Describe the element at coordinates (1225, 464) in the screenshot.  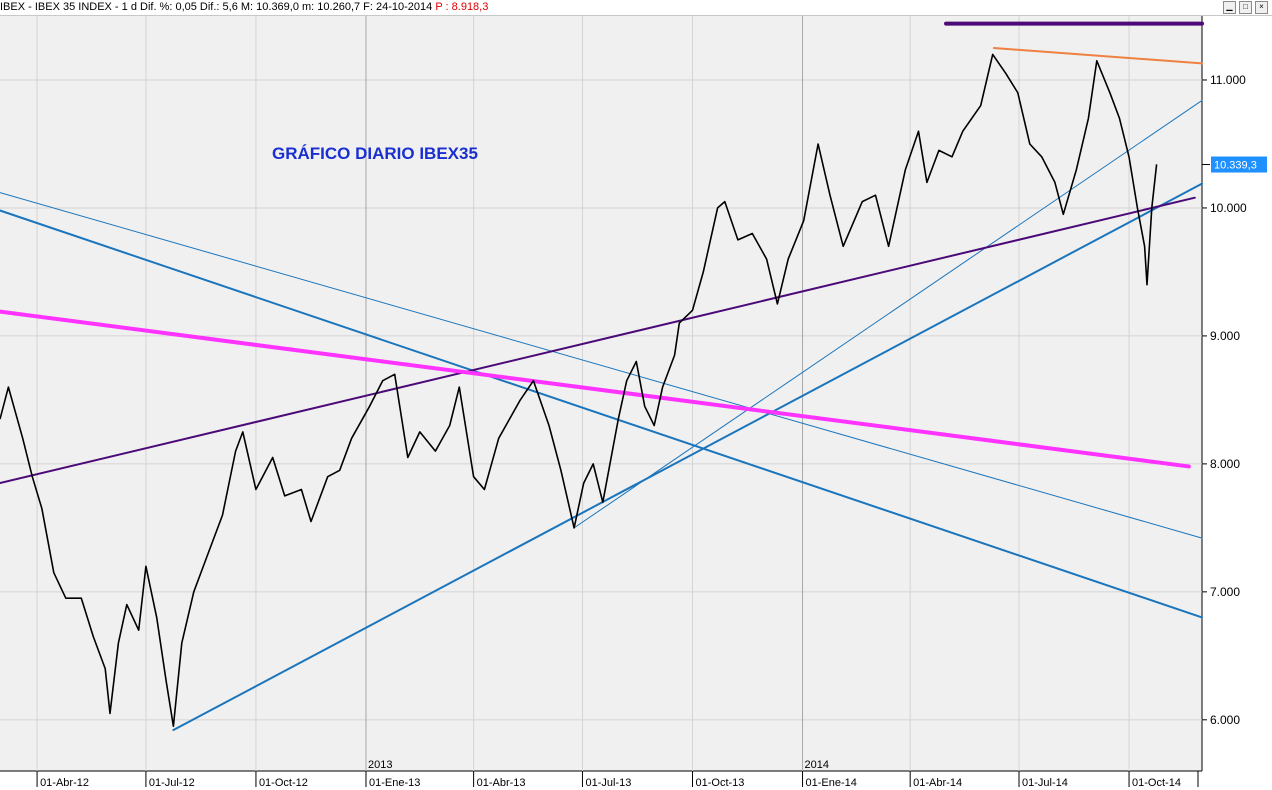
I see `y-tick-label: 8.000` at that location.